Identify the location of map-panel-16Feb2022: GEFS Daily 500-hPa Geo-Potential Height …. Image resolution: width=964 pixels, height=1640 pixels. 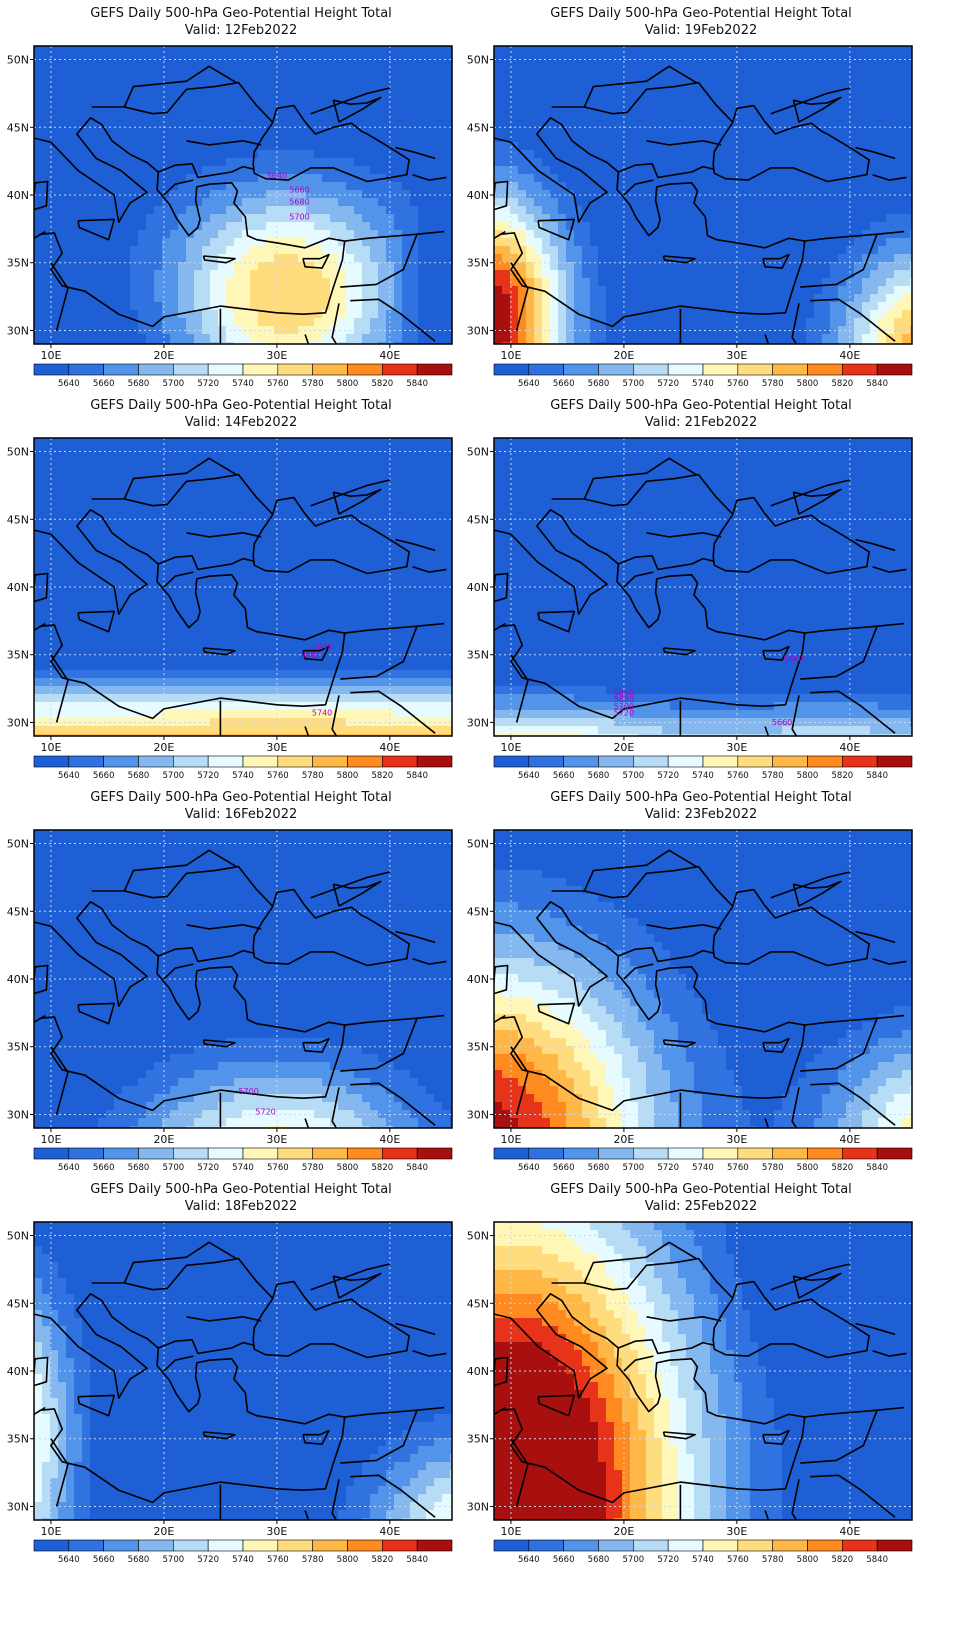
(241, 989).